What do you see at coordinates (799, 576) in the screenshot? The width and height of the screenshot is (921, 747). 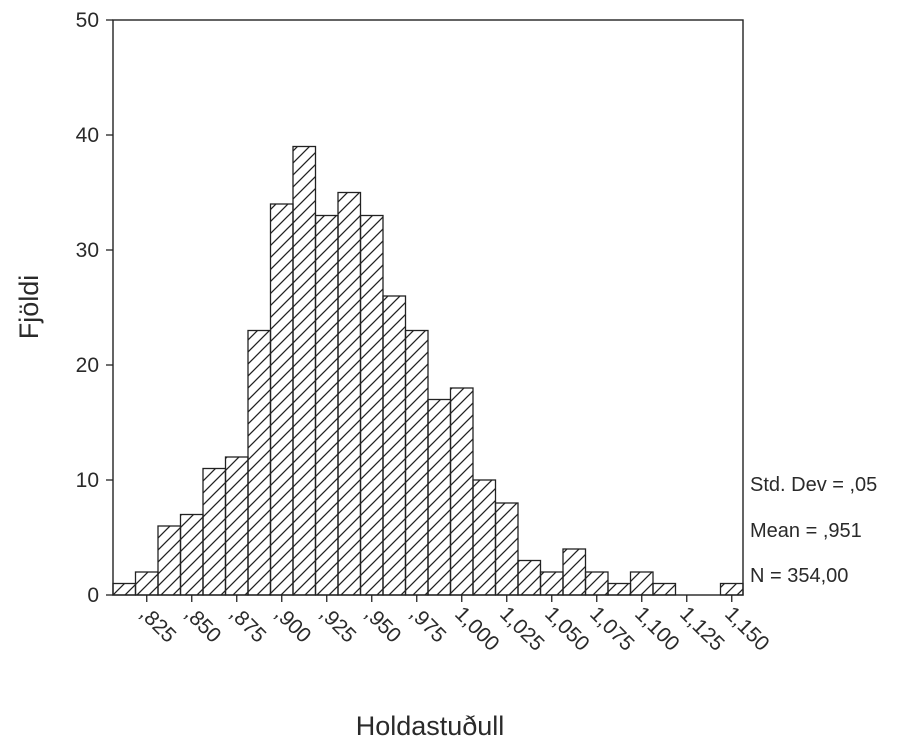 I see `stat-n: N = 354,00` at bounding box center [799, 576].